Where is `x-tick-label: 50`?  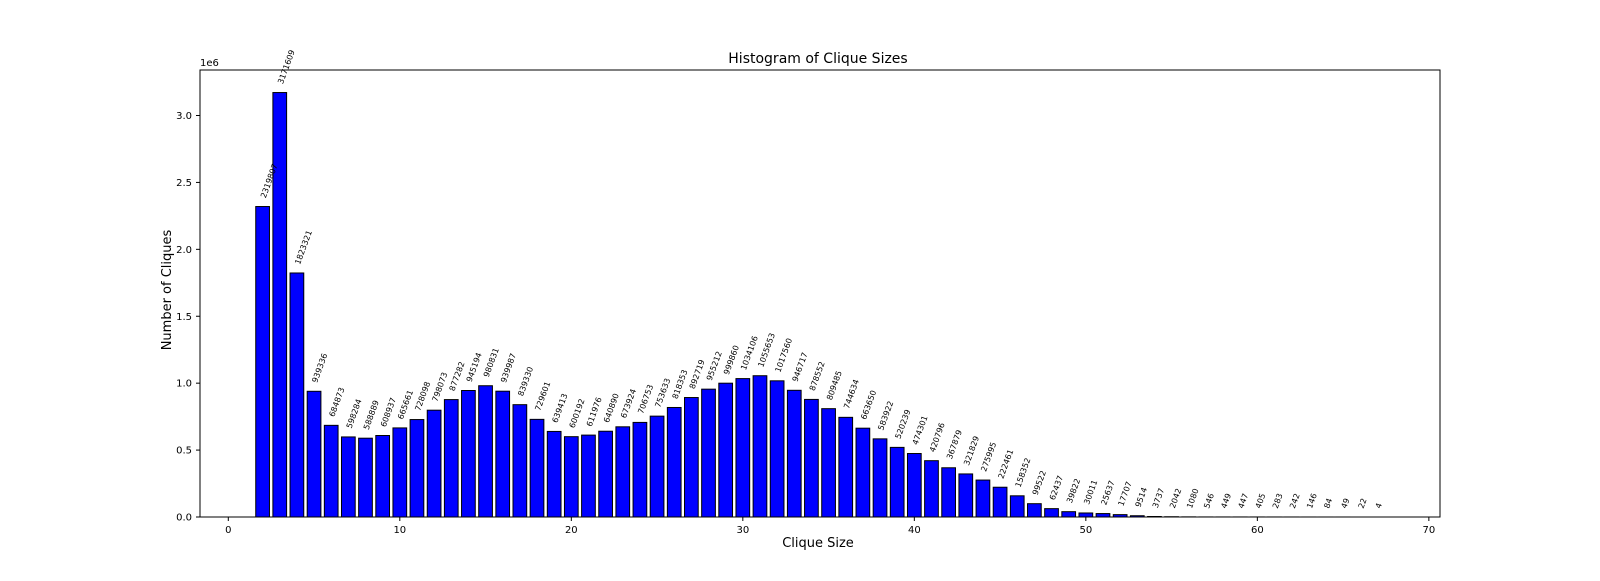
x-tick-label: 50 is located at coordinates (1085, 530).